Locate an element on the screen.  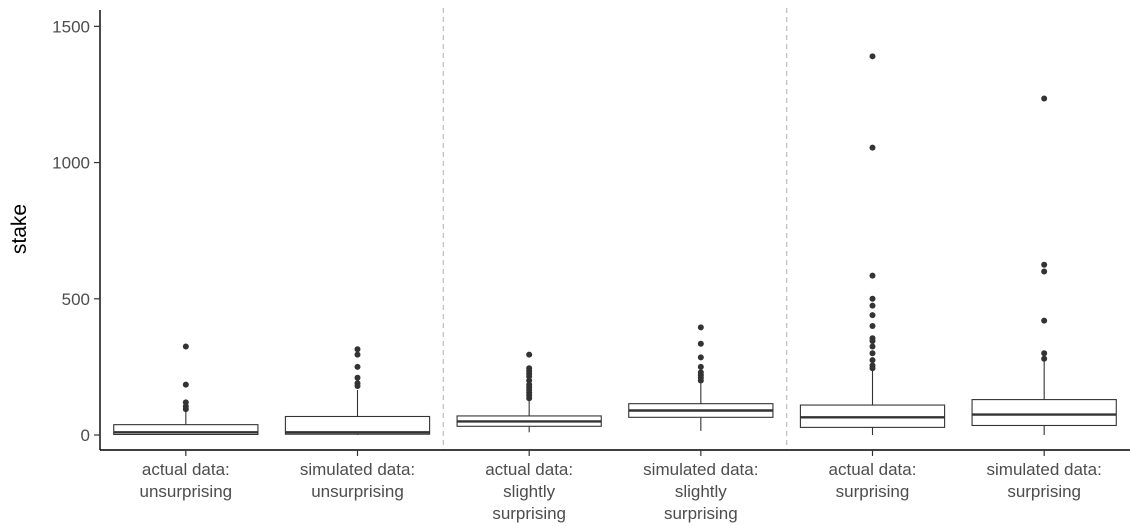
y-tick-label: 1500 is located at coordinates (71, 26).